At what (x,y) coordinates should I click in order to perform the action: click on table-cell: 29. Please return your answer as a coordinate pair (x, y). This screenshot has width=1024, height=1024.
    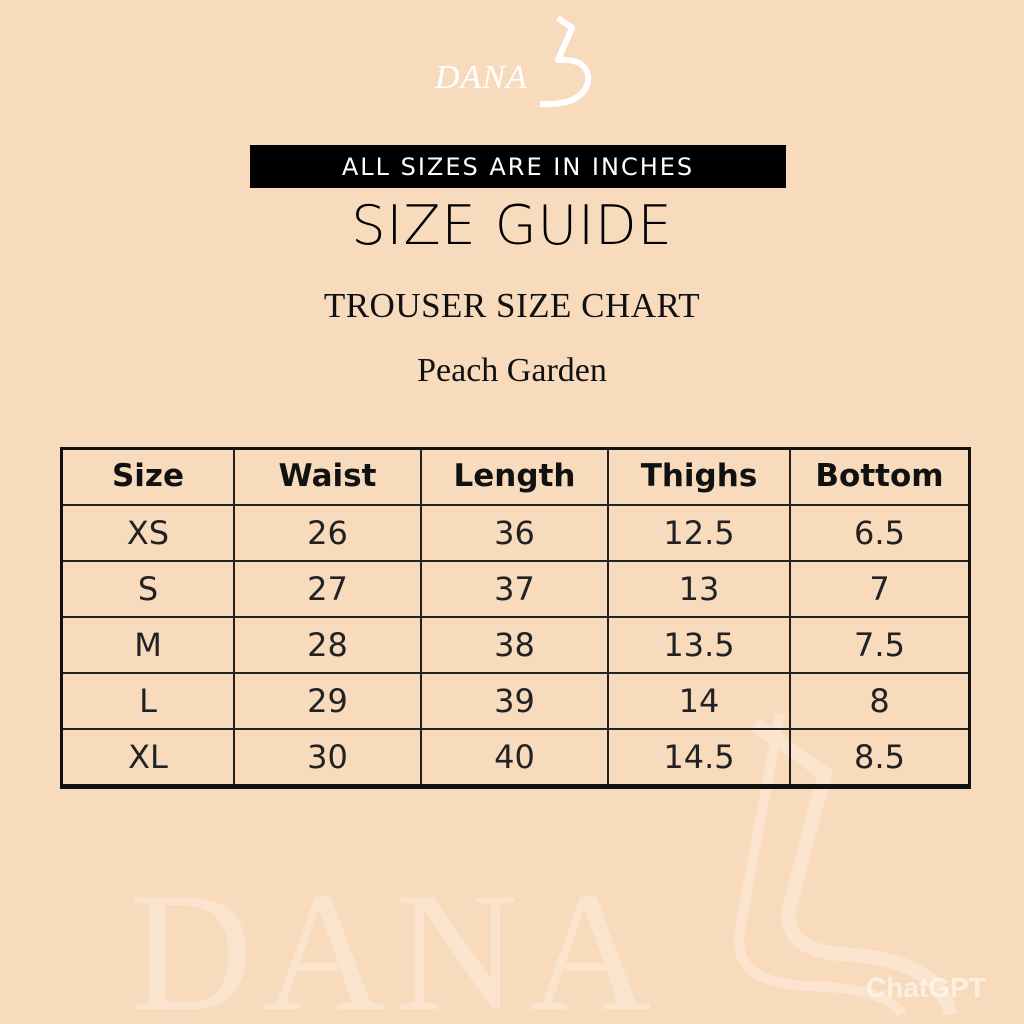
    Looking at the image, I should click on (327, 701).